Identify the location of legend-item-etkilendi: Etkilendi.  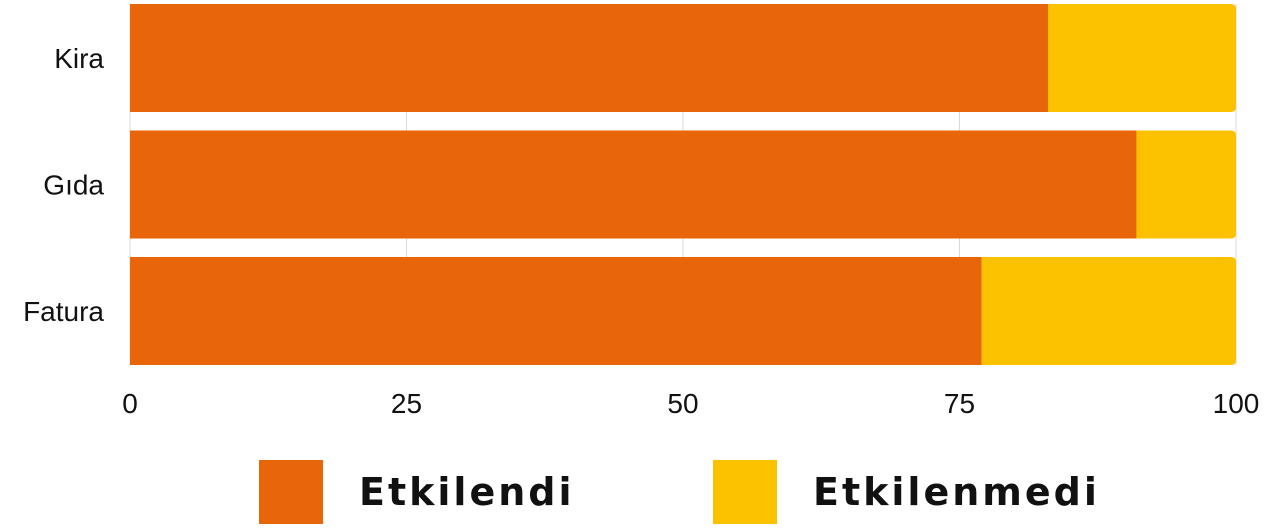
(417, 492).